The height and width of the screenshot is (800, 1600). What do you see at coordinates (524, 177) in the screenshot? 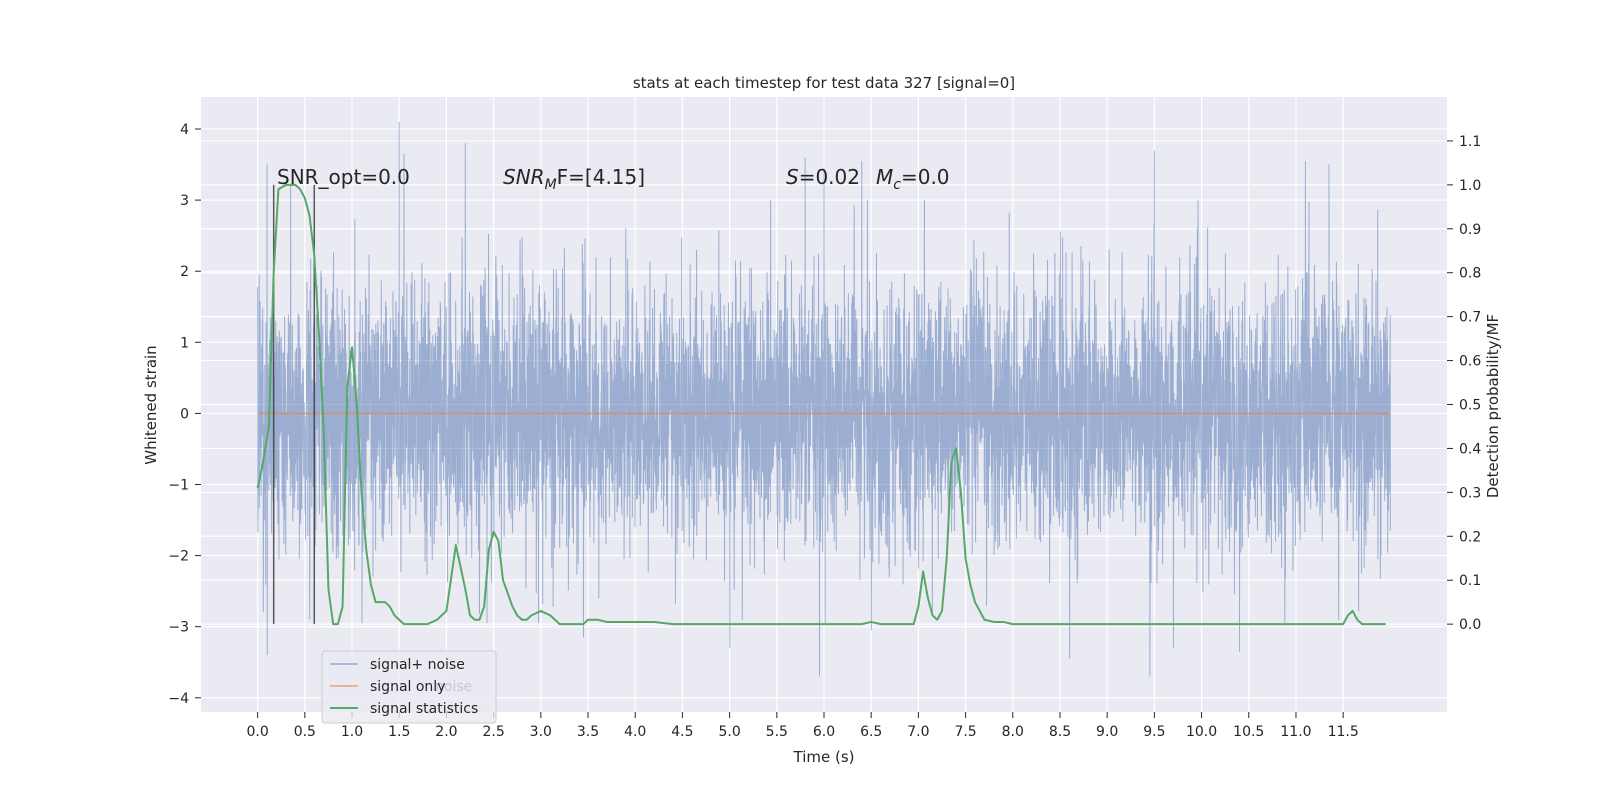
I see `snr-mf-prefix: SNR` at bounding box center [524, 177].